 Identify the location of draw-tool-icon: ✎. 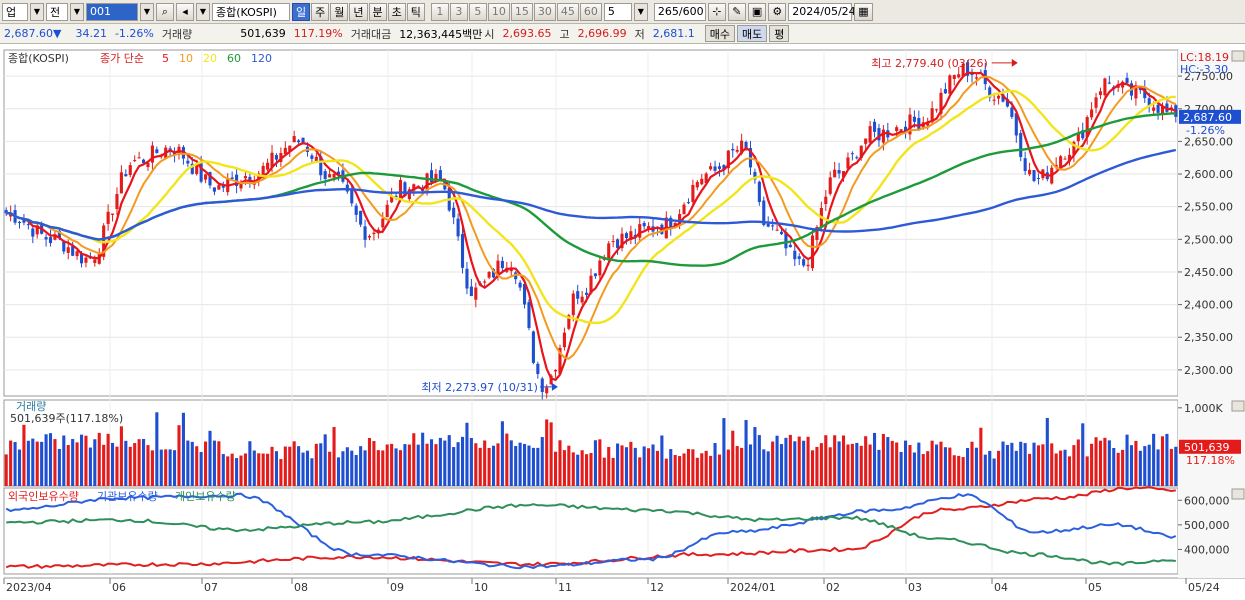
(736, 11).